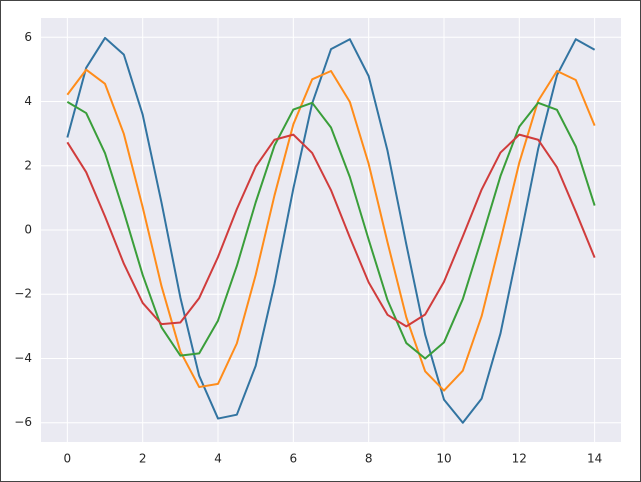 The height and width of the screenshot is (482, 641). I want to click on x-tick-label: 14, so click(594, 459).